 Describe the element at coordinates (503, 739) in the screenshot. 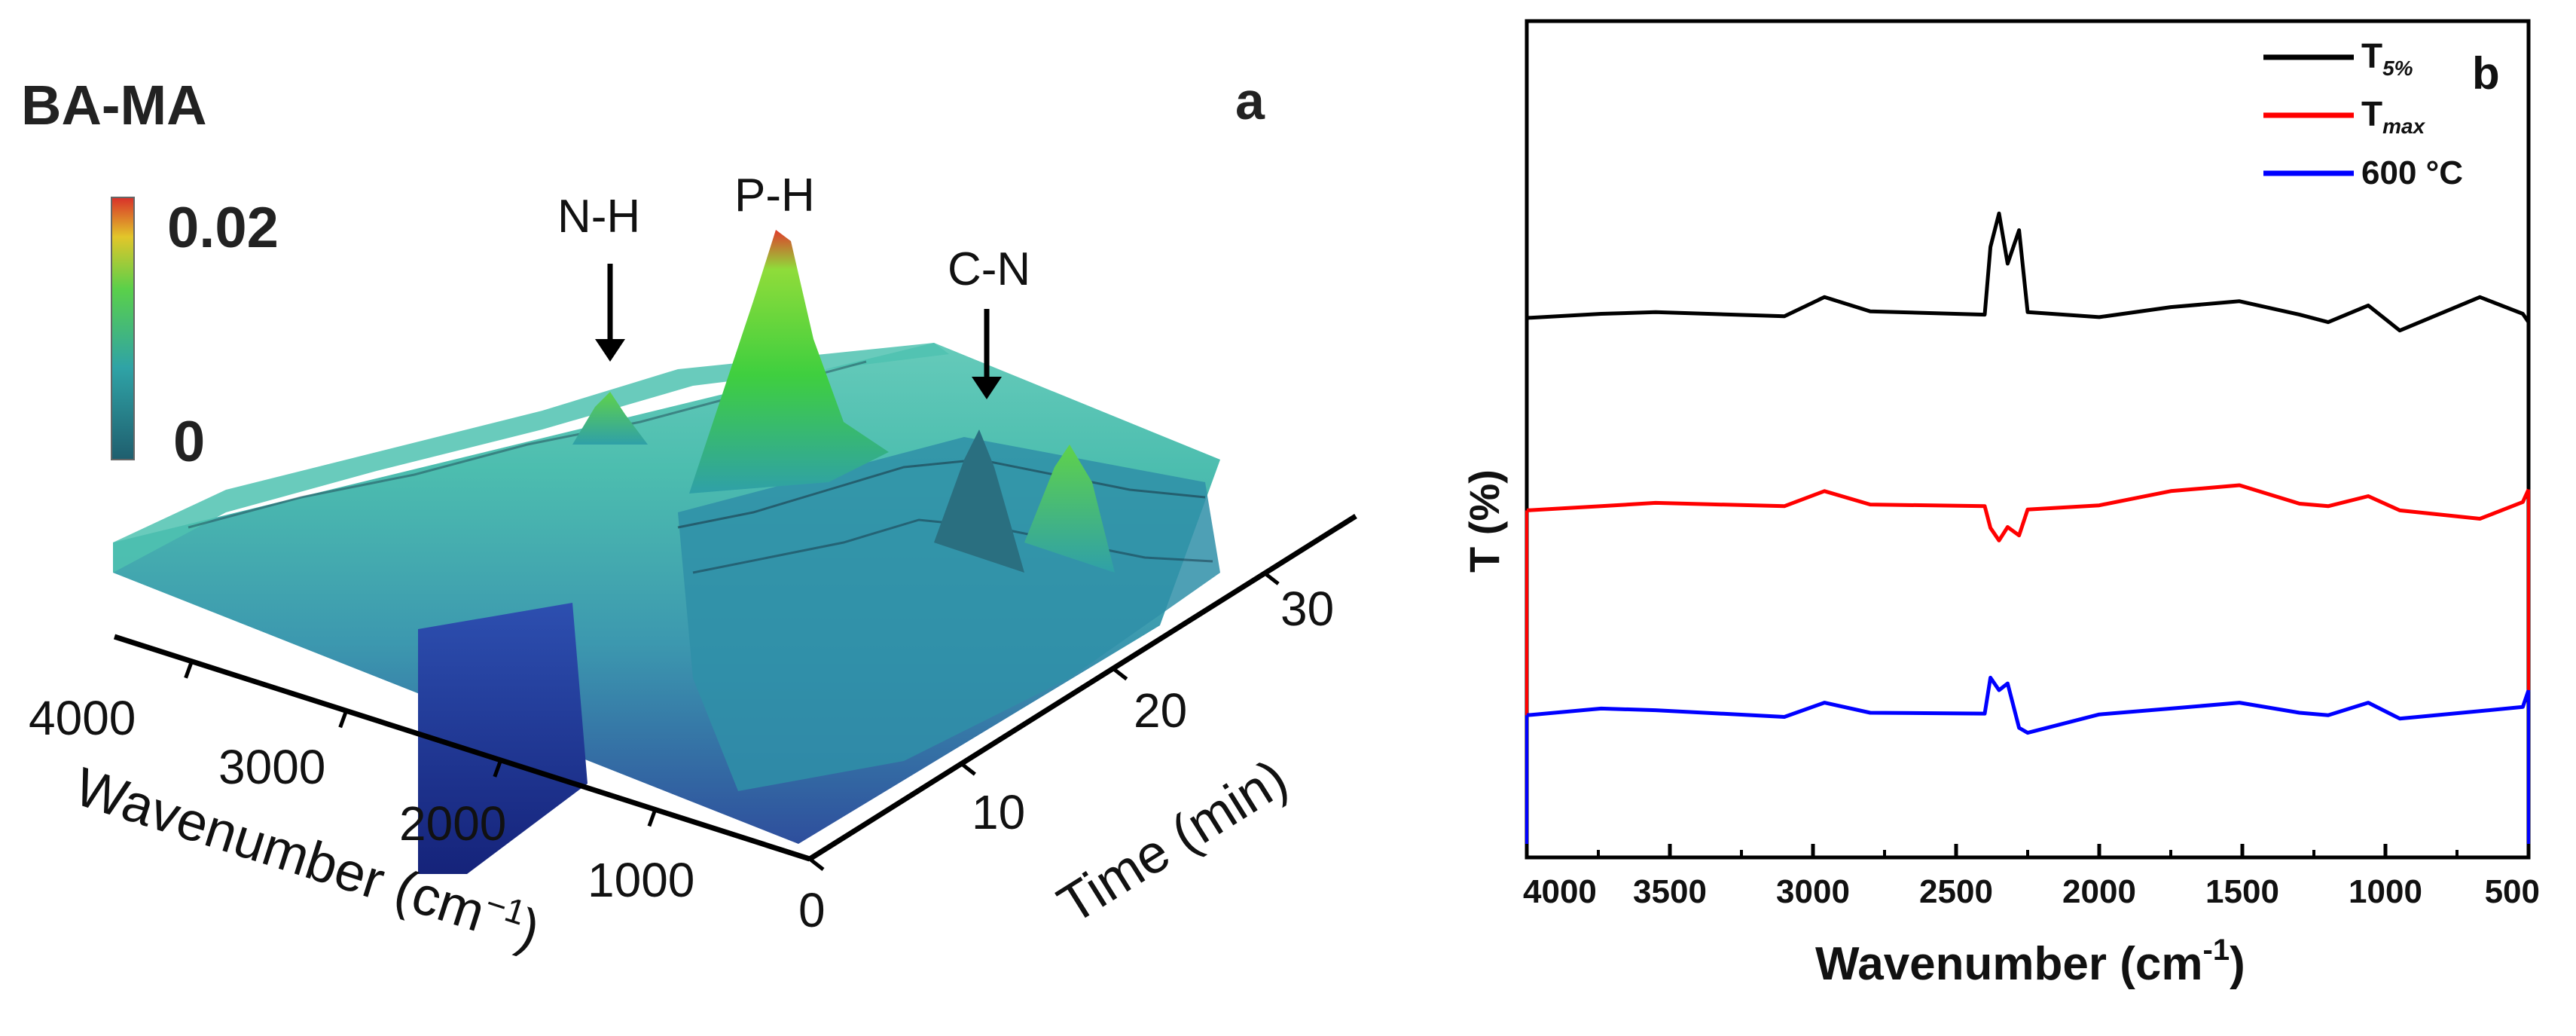

I see `surface-wall` at that location.